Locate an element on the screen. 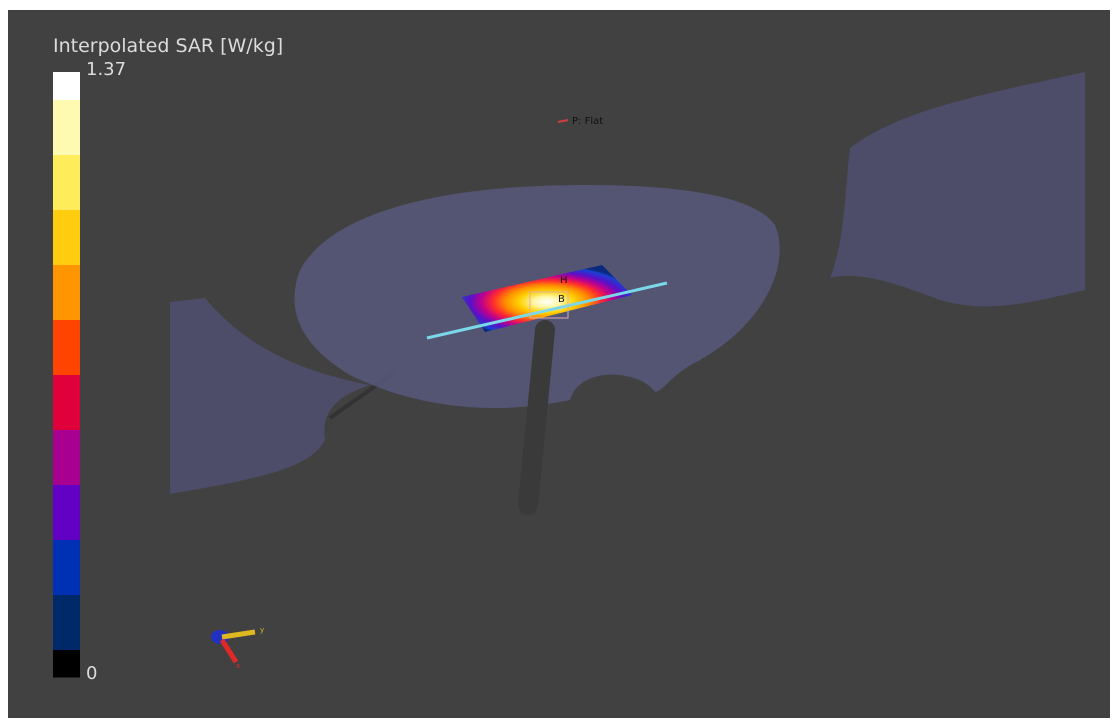  axis-y-label: y is located at coordinates (262, 630).